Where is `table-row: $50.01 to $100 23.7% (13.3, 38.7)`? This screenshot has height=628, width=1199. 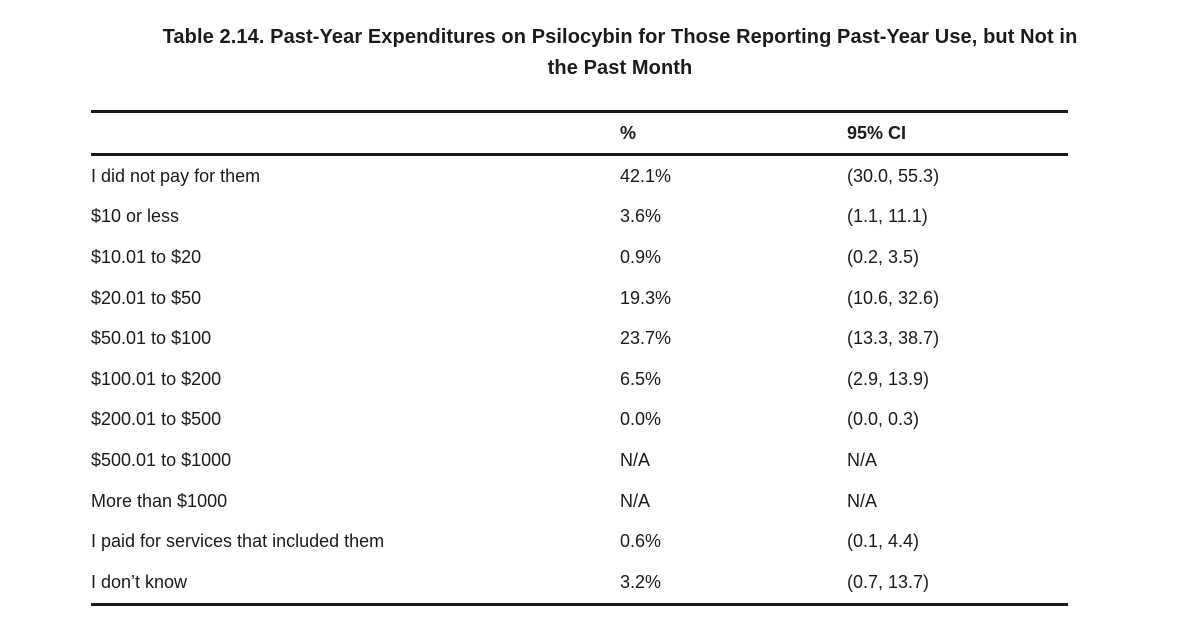
table-row: $50.01 to $100 23.7% (13.3, 38.7) is located at coordinates (579, 338).